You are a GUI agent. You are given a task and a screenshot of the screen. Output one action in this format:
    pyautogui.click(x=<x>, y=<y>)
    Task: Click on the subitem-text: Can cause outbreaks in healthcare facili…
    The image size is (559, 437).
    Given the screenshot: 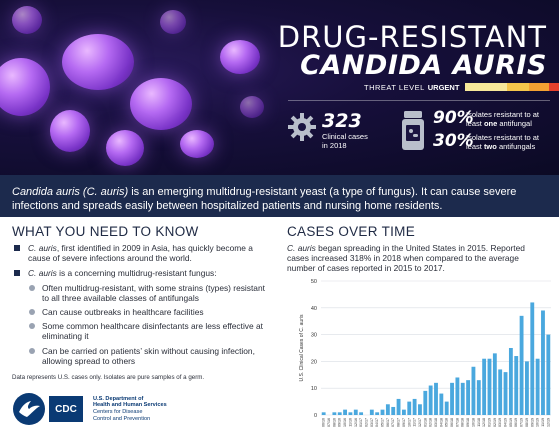 What is the action you would take?
    pyautogui.click(x=123, y=312)
    